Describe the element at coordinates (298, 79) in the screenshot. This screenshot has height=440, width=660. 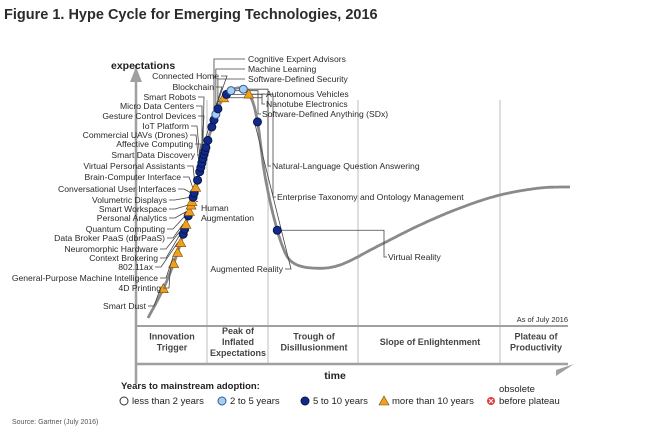
I see `technology-label: Software-Defined Security` at that location.